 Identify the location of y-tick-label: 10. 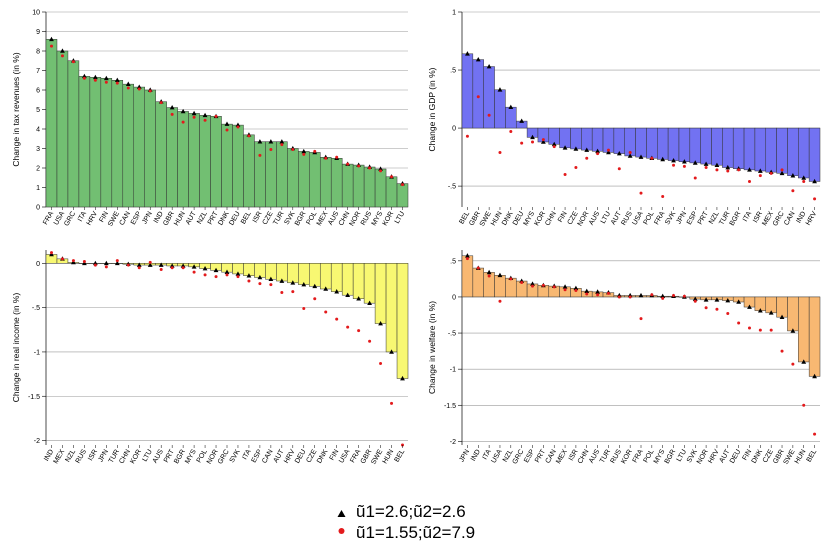
(36, 13).